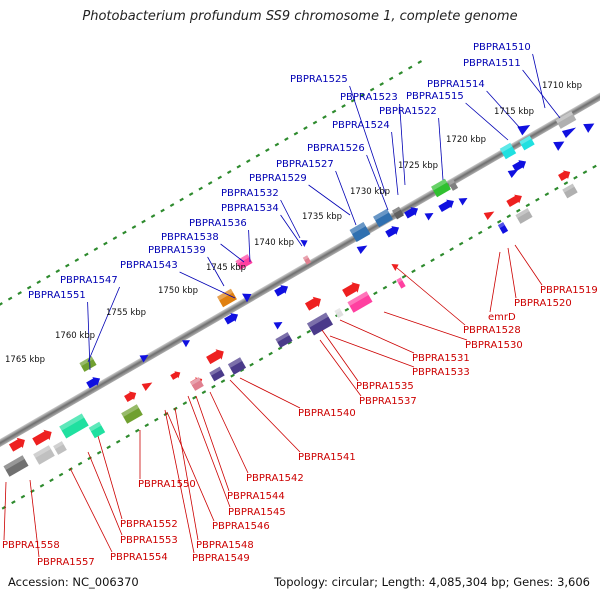 The width and height of the screenshot is (600, 600). Describe the element at coordinates (322, 217) in the screenshot. I see `kbp-label: 1735 kbp` at that location.